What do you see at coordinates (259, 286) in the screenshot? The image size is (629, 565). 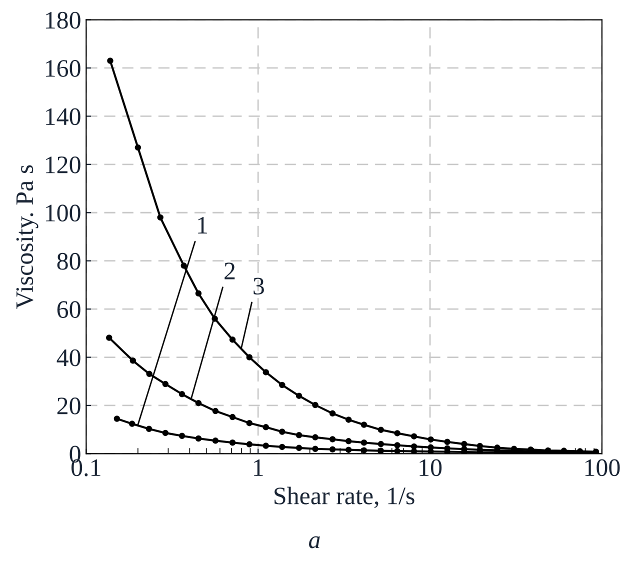 I see `annotation: 3` at bounding box center [259, 286].